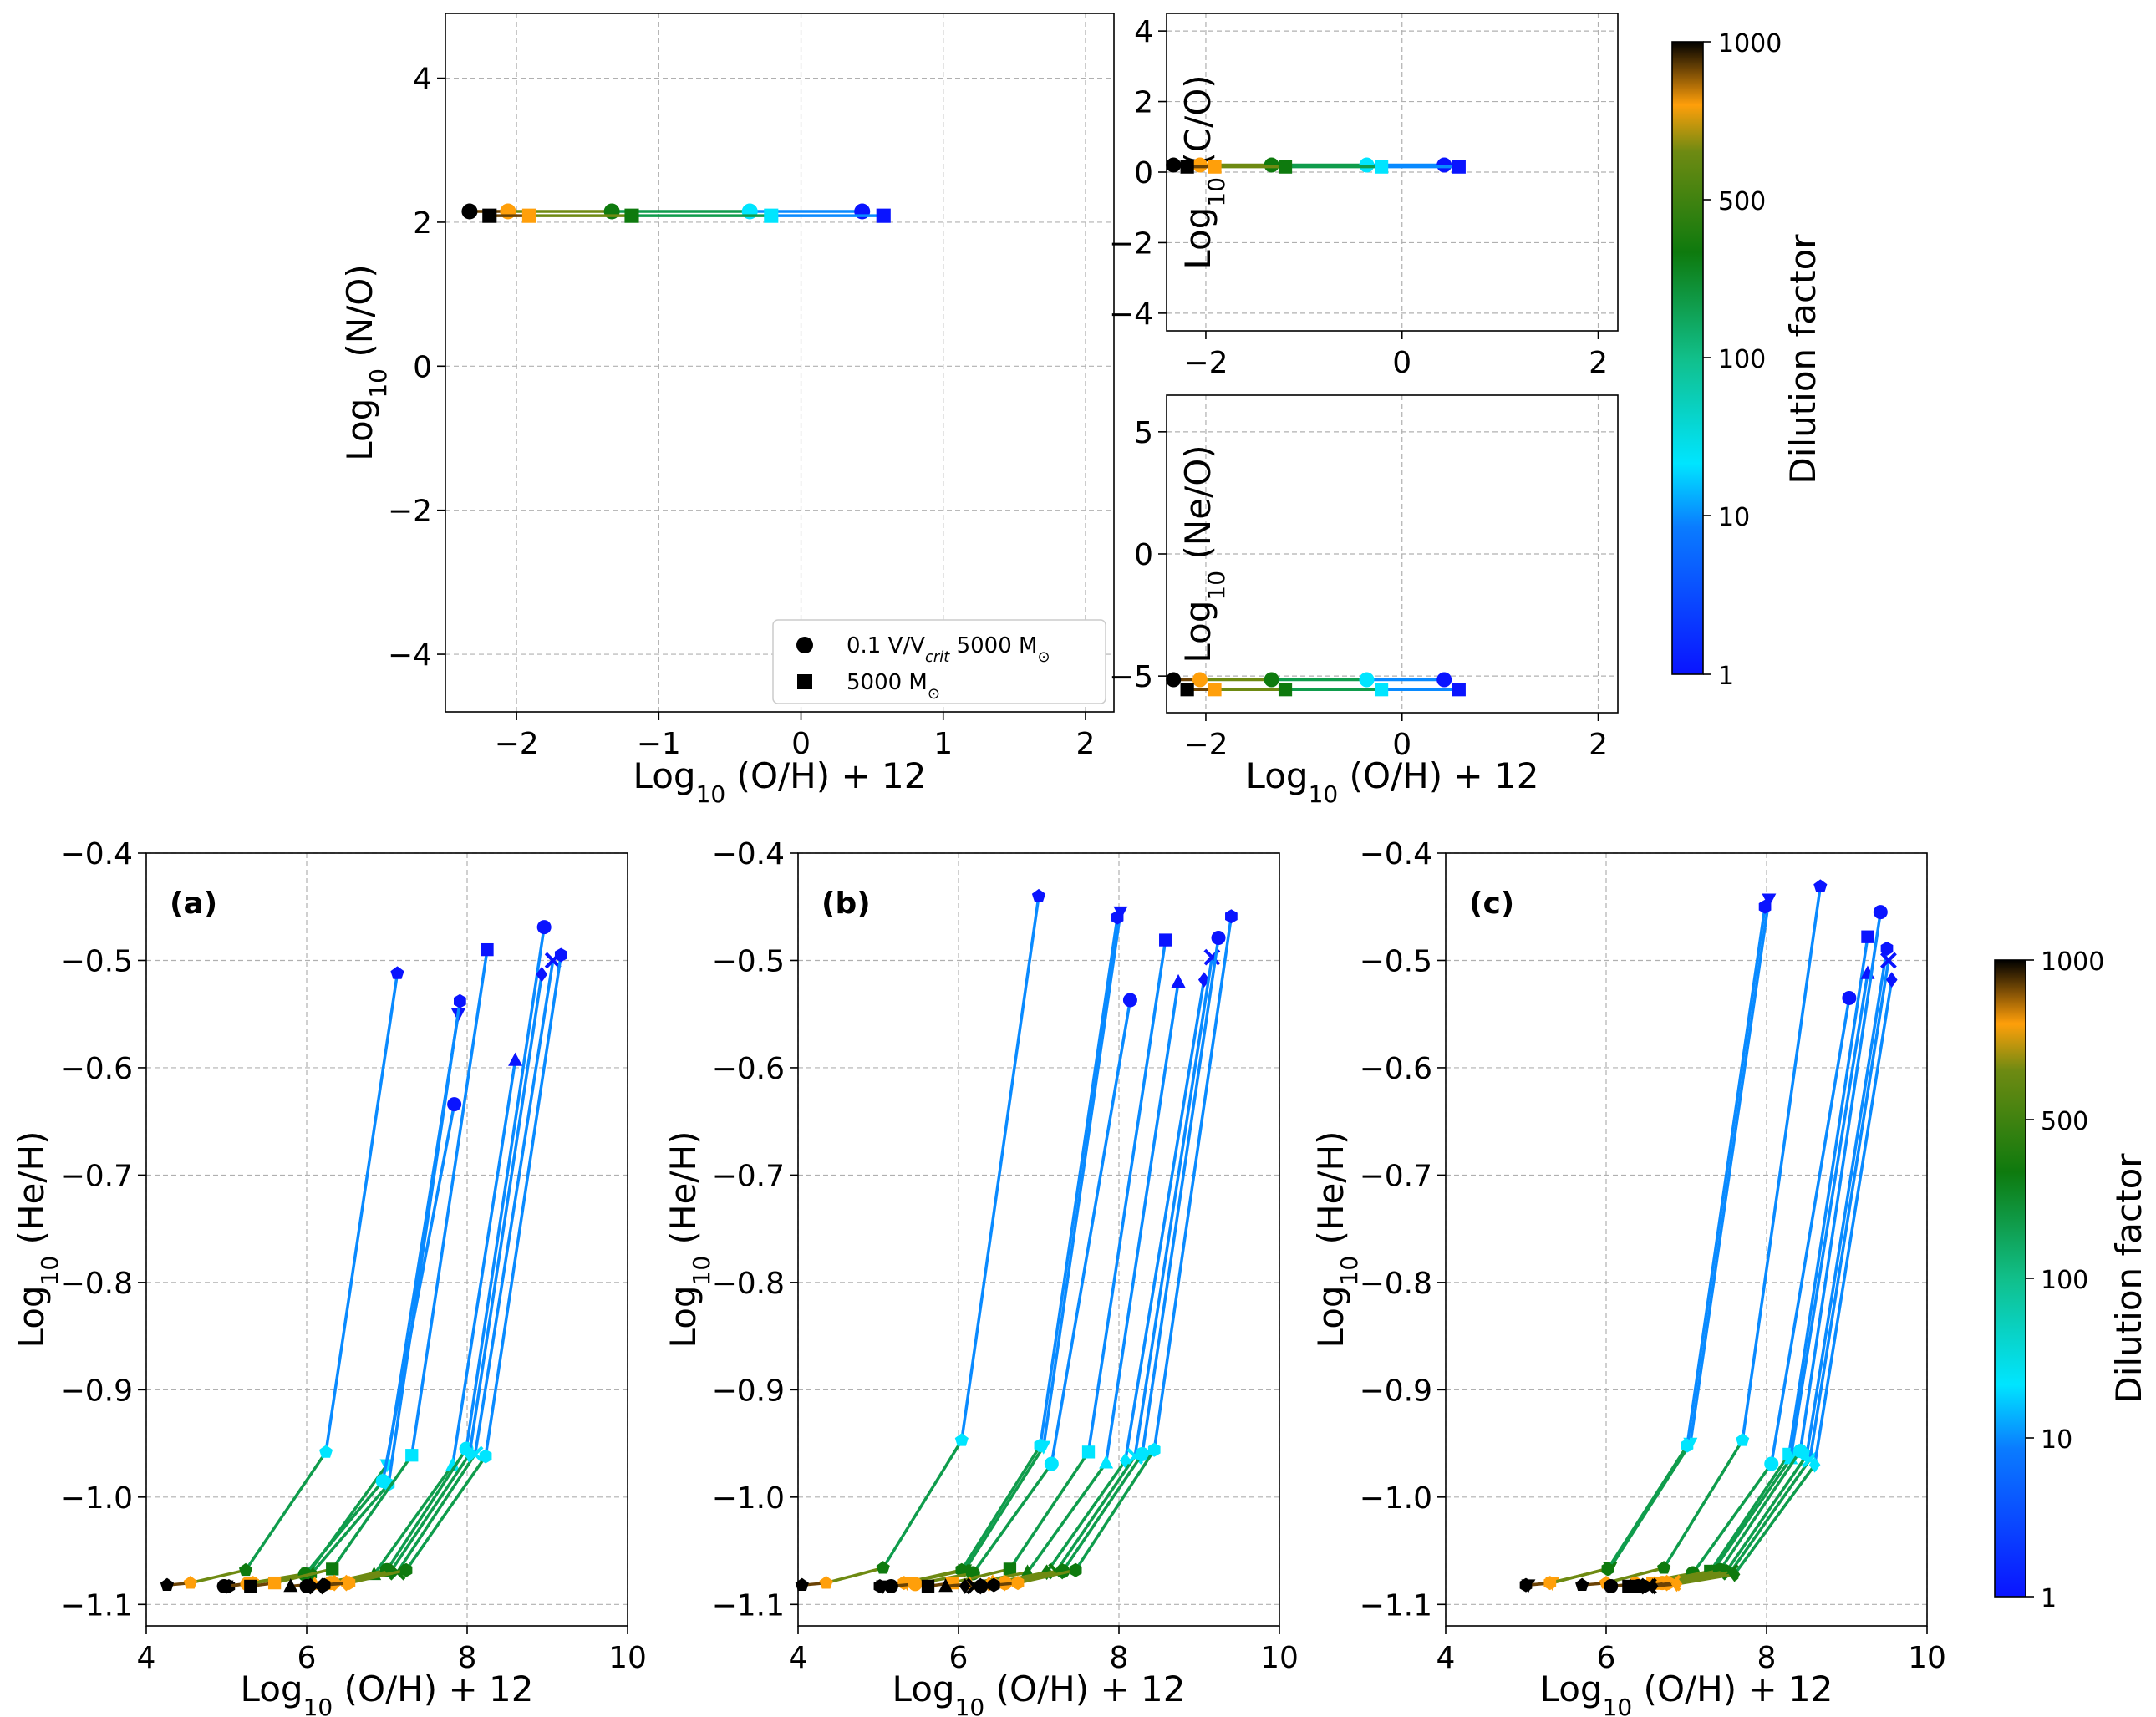 The width and height of the screenshot is (2156, 1717). What do you see at coordinates (887, 683) in the screenshot?
I see `legend-label-main: 5000 M` at bounding box center [887, 683].